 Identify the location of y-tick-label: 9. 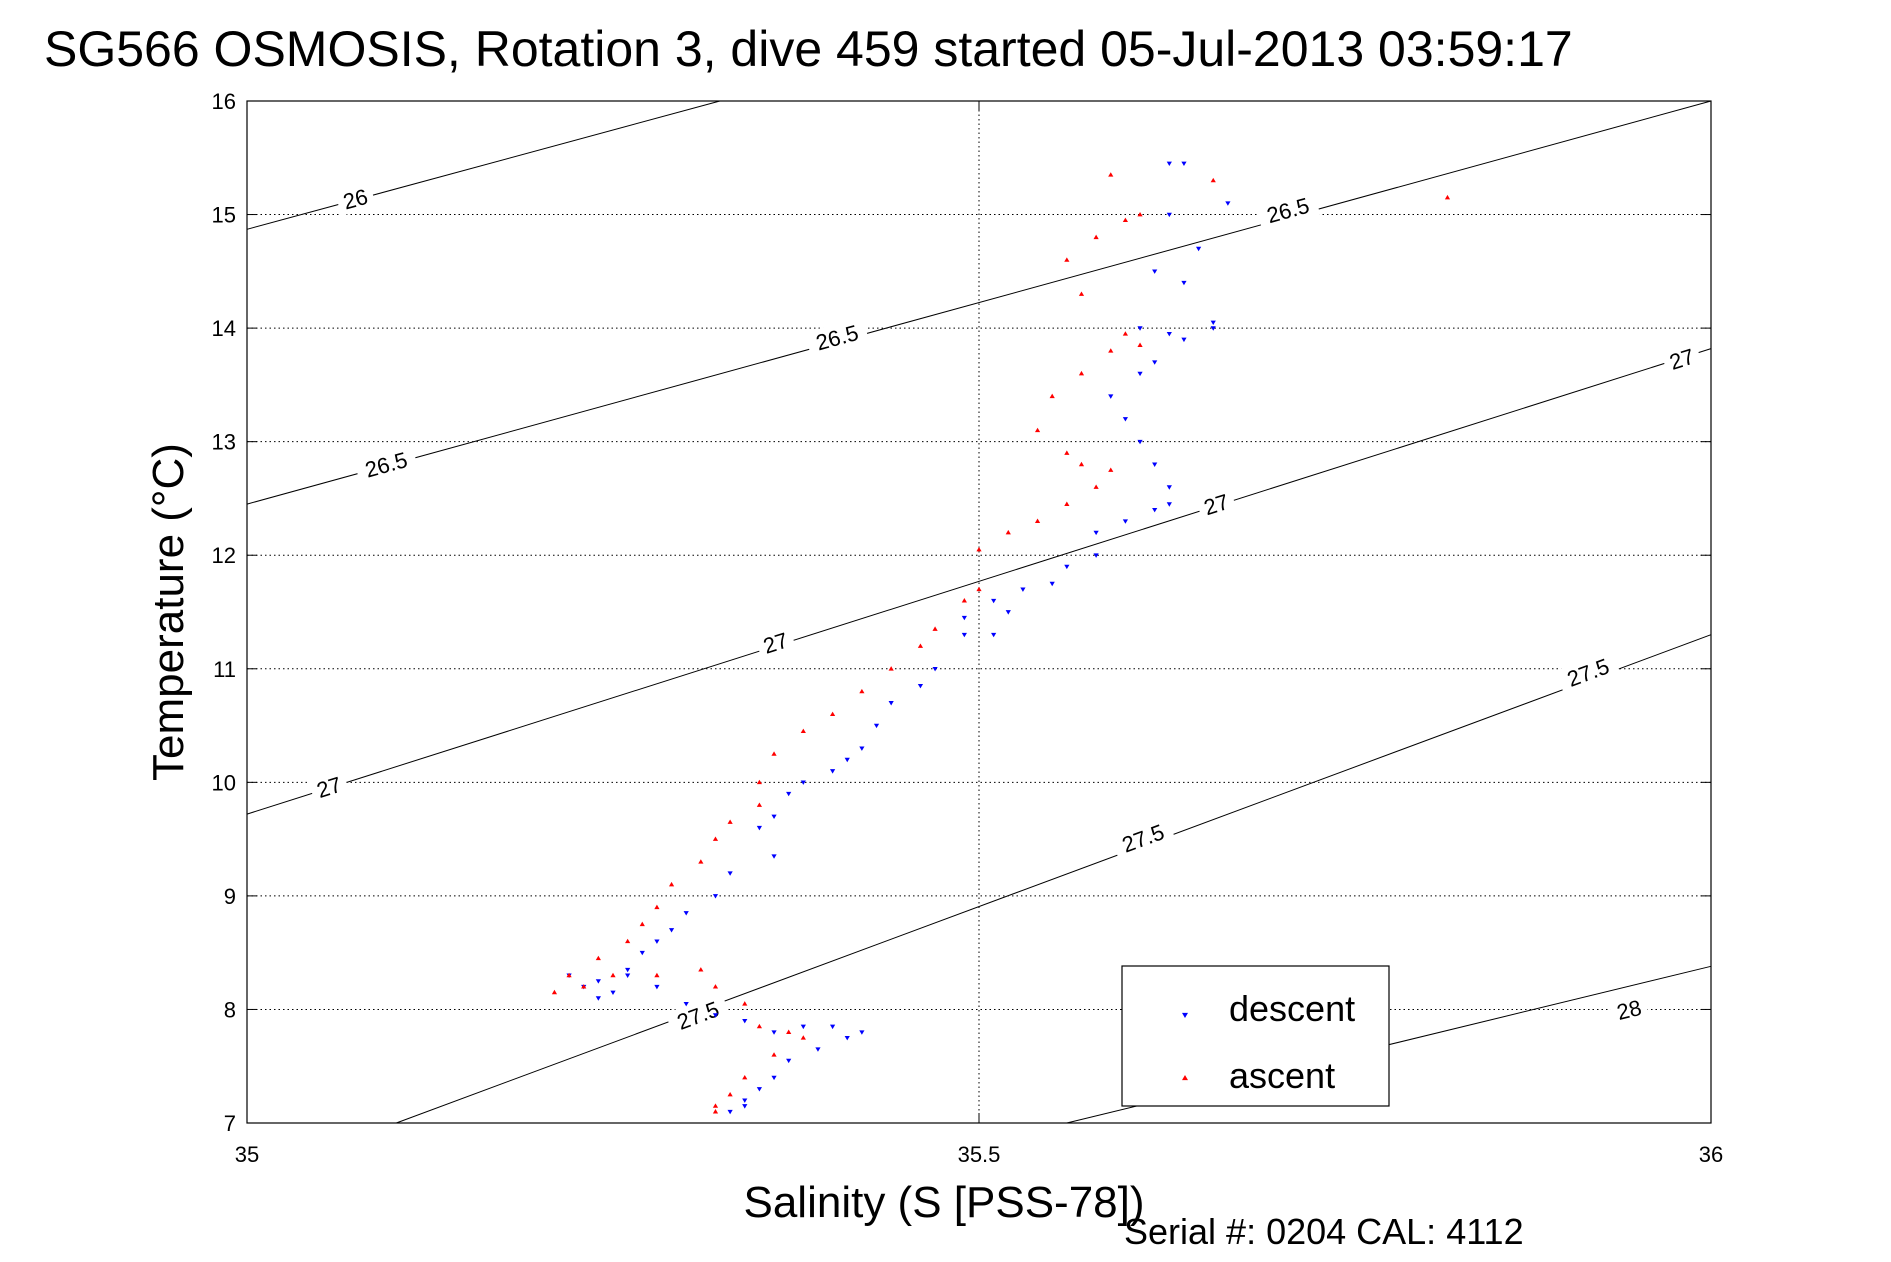
(230, 896).